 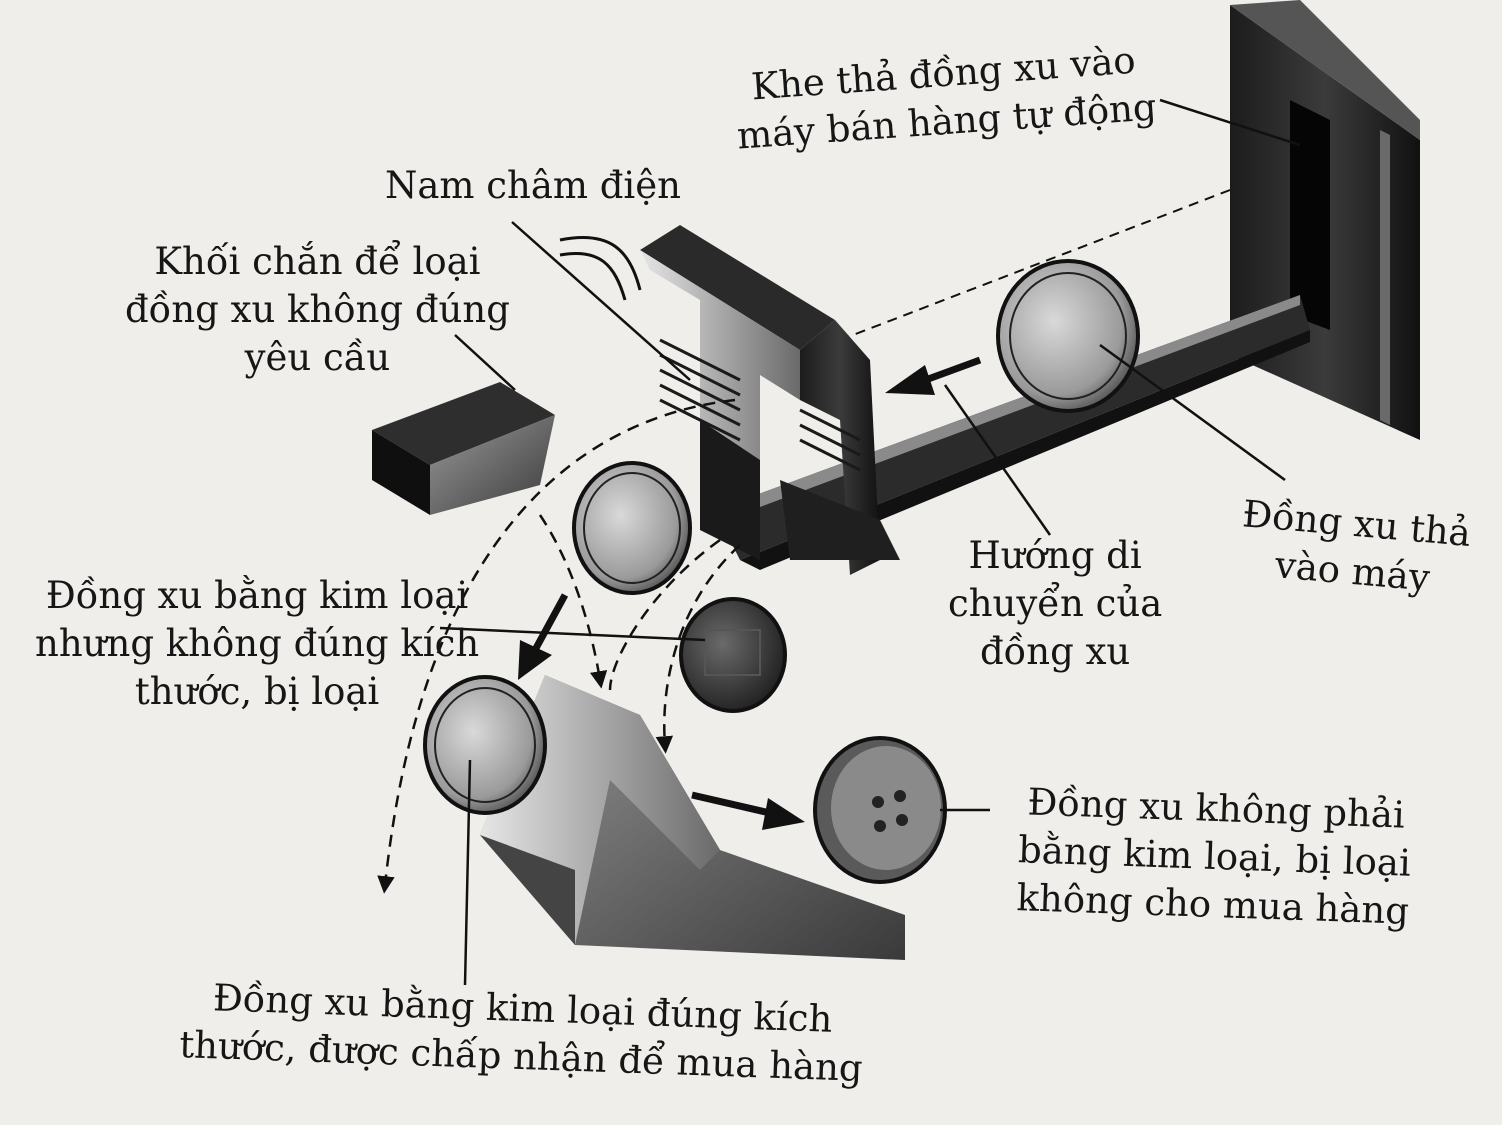 What do you see at coordinates (257, 691) in the screenshot?
I see `label-line: thước, bị loại` at bounding box center [257, 691].